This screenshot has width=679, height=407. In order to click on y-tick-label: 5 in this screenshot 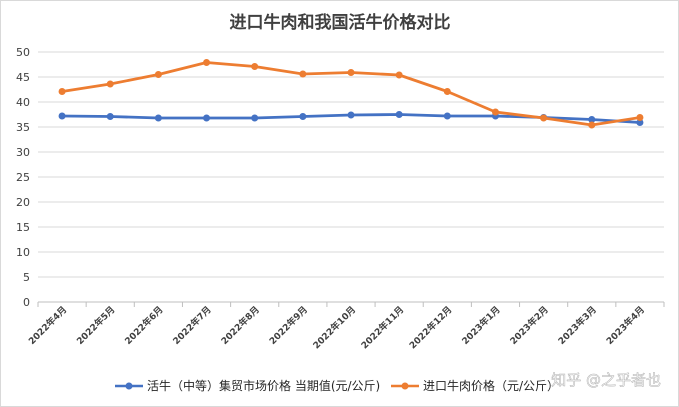, I will do `click(26, 277)`.